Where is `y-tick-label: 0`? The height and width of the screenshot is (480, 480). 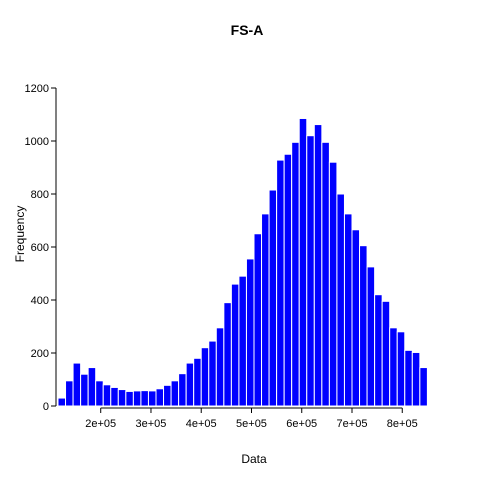
y-tick-label: 0 is located at coordinates (46, 407).